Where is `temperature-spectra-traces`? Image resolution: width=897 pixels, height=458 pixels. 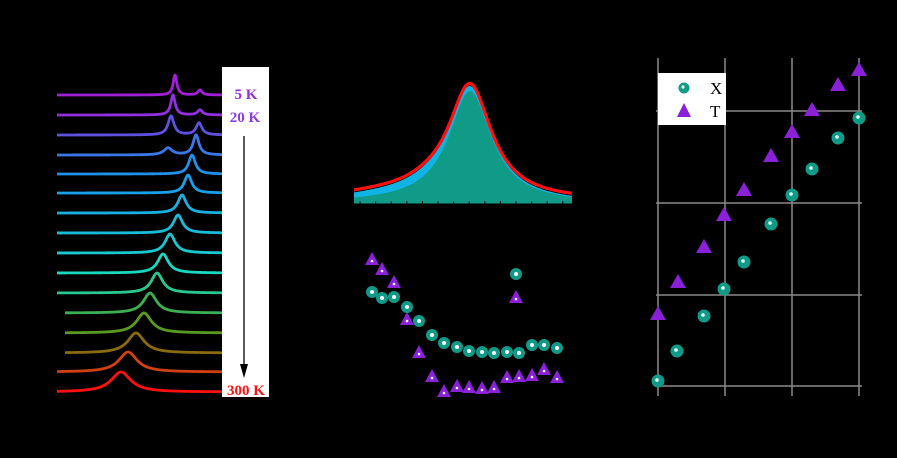 temperature-spectra-traces is located at coordinates (139, 233).